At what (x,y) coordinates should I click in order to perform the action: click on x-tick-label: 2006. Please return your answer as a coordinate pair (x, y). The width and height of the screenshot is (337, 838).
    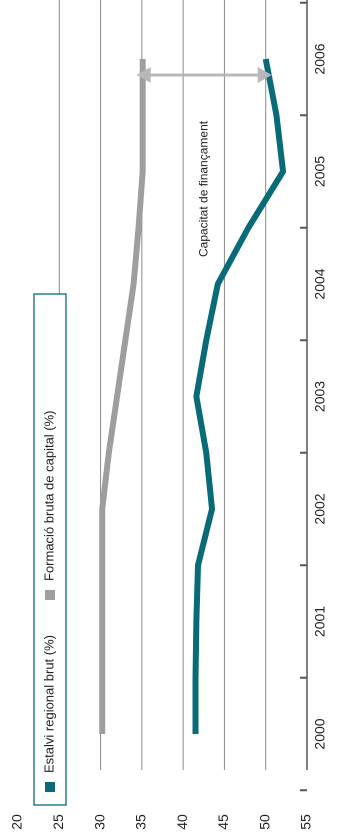
    Looking at the image, I should click on (320, 58).